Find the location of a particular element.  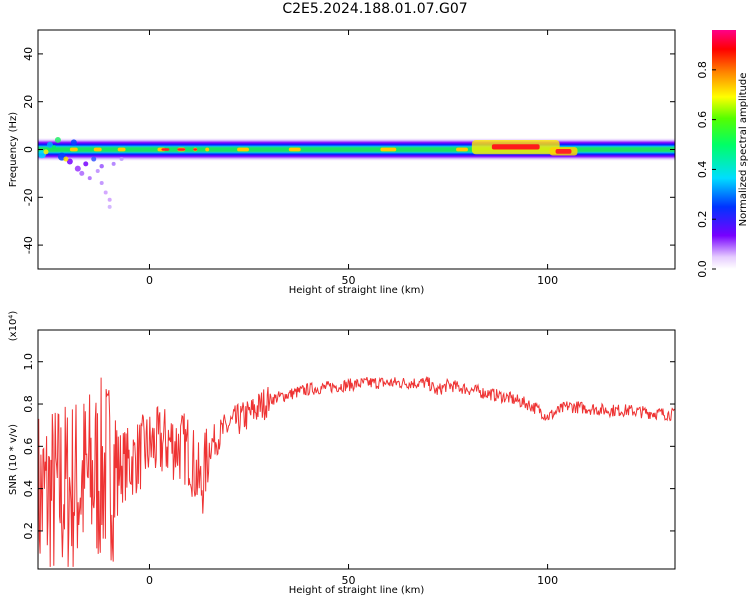

y-tick-label: 1.0 is located at coordinates (28, 362).